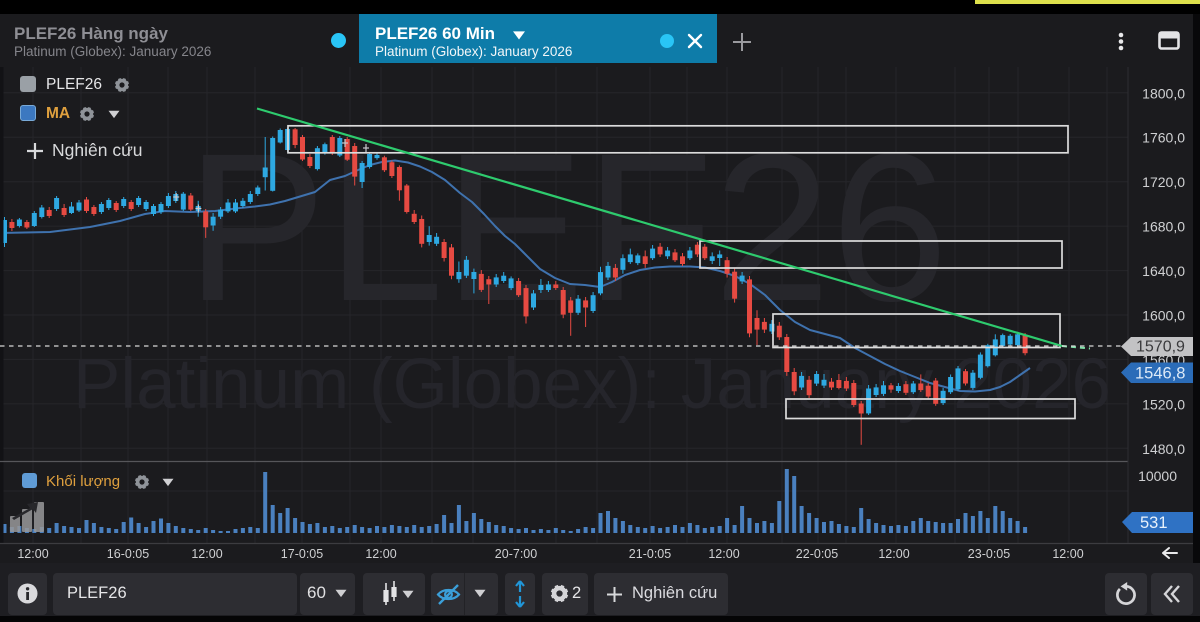  What do you see at coordinates (1163, 227) in the screenshot?
I see `svg-text: 1680,0` at bounding box center [1163, 227].